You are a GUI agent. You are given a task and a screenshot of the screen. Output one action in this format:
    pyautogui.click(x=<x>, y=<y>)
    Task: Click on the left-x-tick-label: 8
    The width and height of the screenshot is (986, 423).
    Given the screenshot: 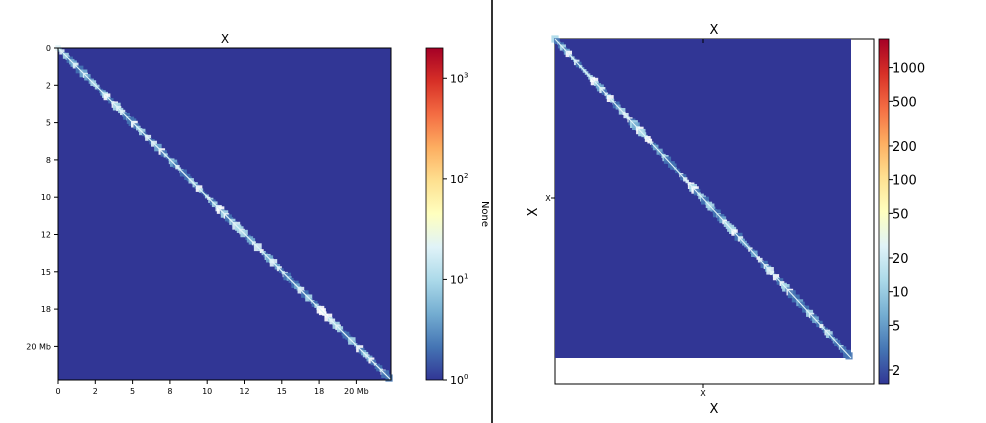 What is the action you would take?
    pyautogui.click(x=169, y=391)
    